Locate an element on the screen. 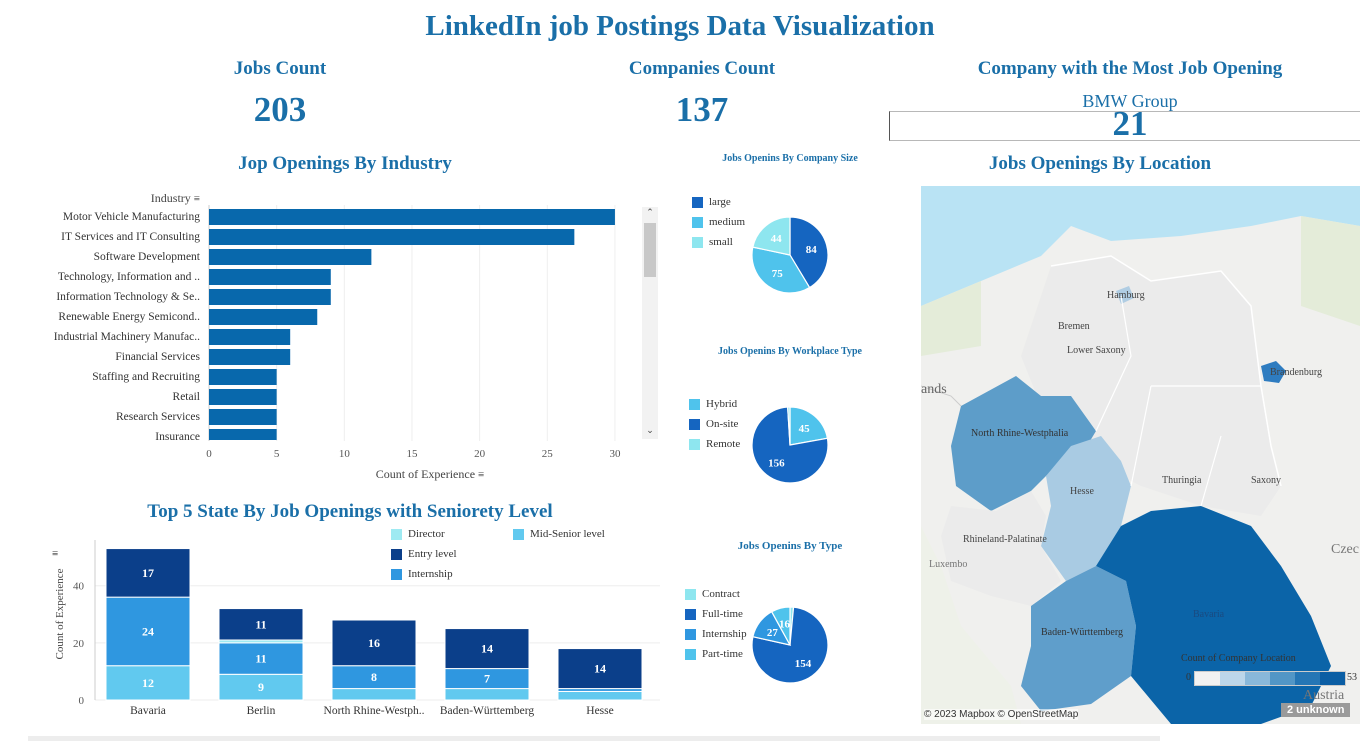 Image resolution: width=1360 pixels, height=741 pixels. map-legend-min: 0 is located at coordinates (1188, 677).